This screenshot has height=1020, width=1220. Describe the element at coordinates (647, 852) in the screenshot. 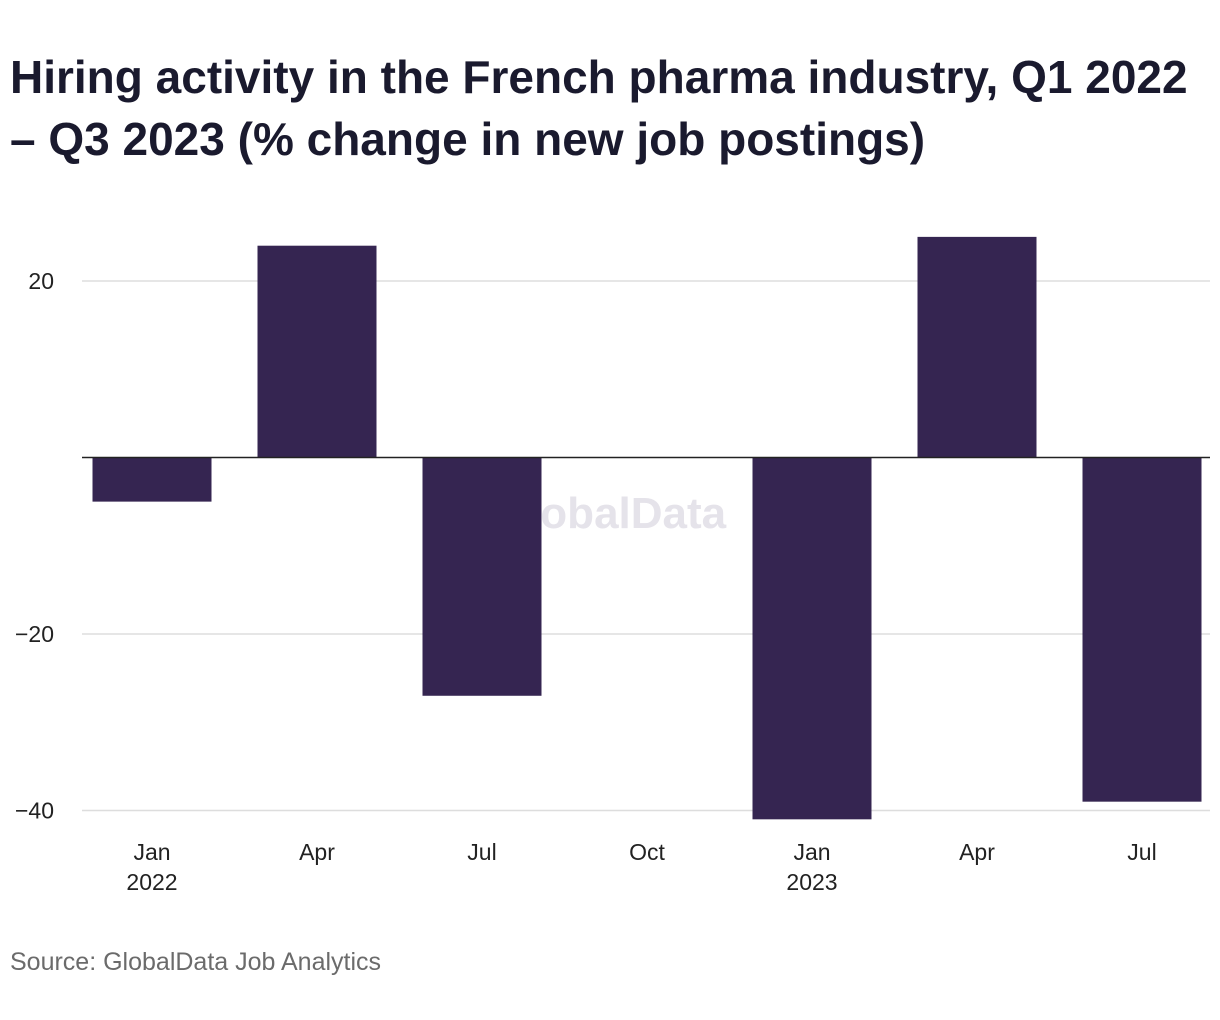

I see `x-tick-label: Oct` at that location.